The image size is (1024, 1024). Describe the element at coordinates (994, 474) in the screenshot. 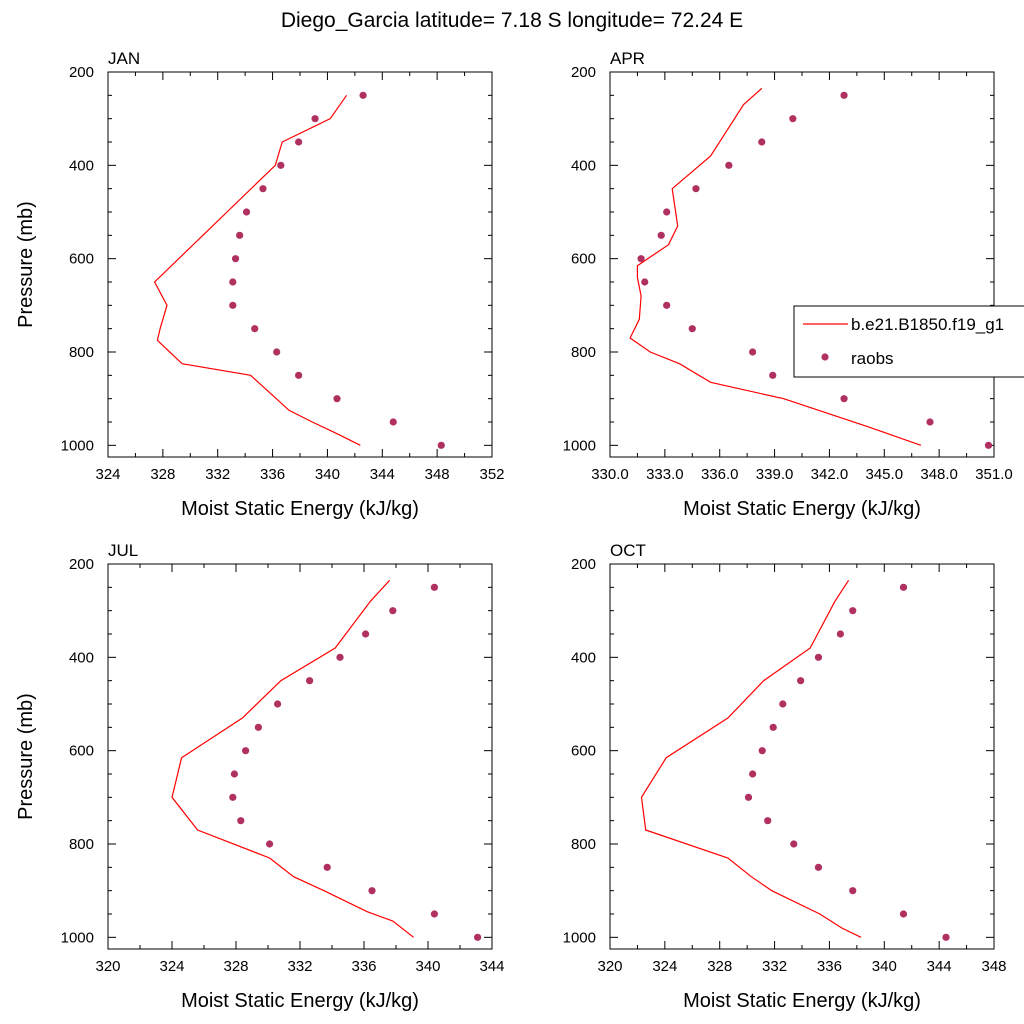

I see `x-tick-label: 351.0` at that location.